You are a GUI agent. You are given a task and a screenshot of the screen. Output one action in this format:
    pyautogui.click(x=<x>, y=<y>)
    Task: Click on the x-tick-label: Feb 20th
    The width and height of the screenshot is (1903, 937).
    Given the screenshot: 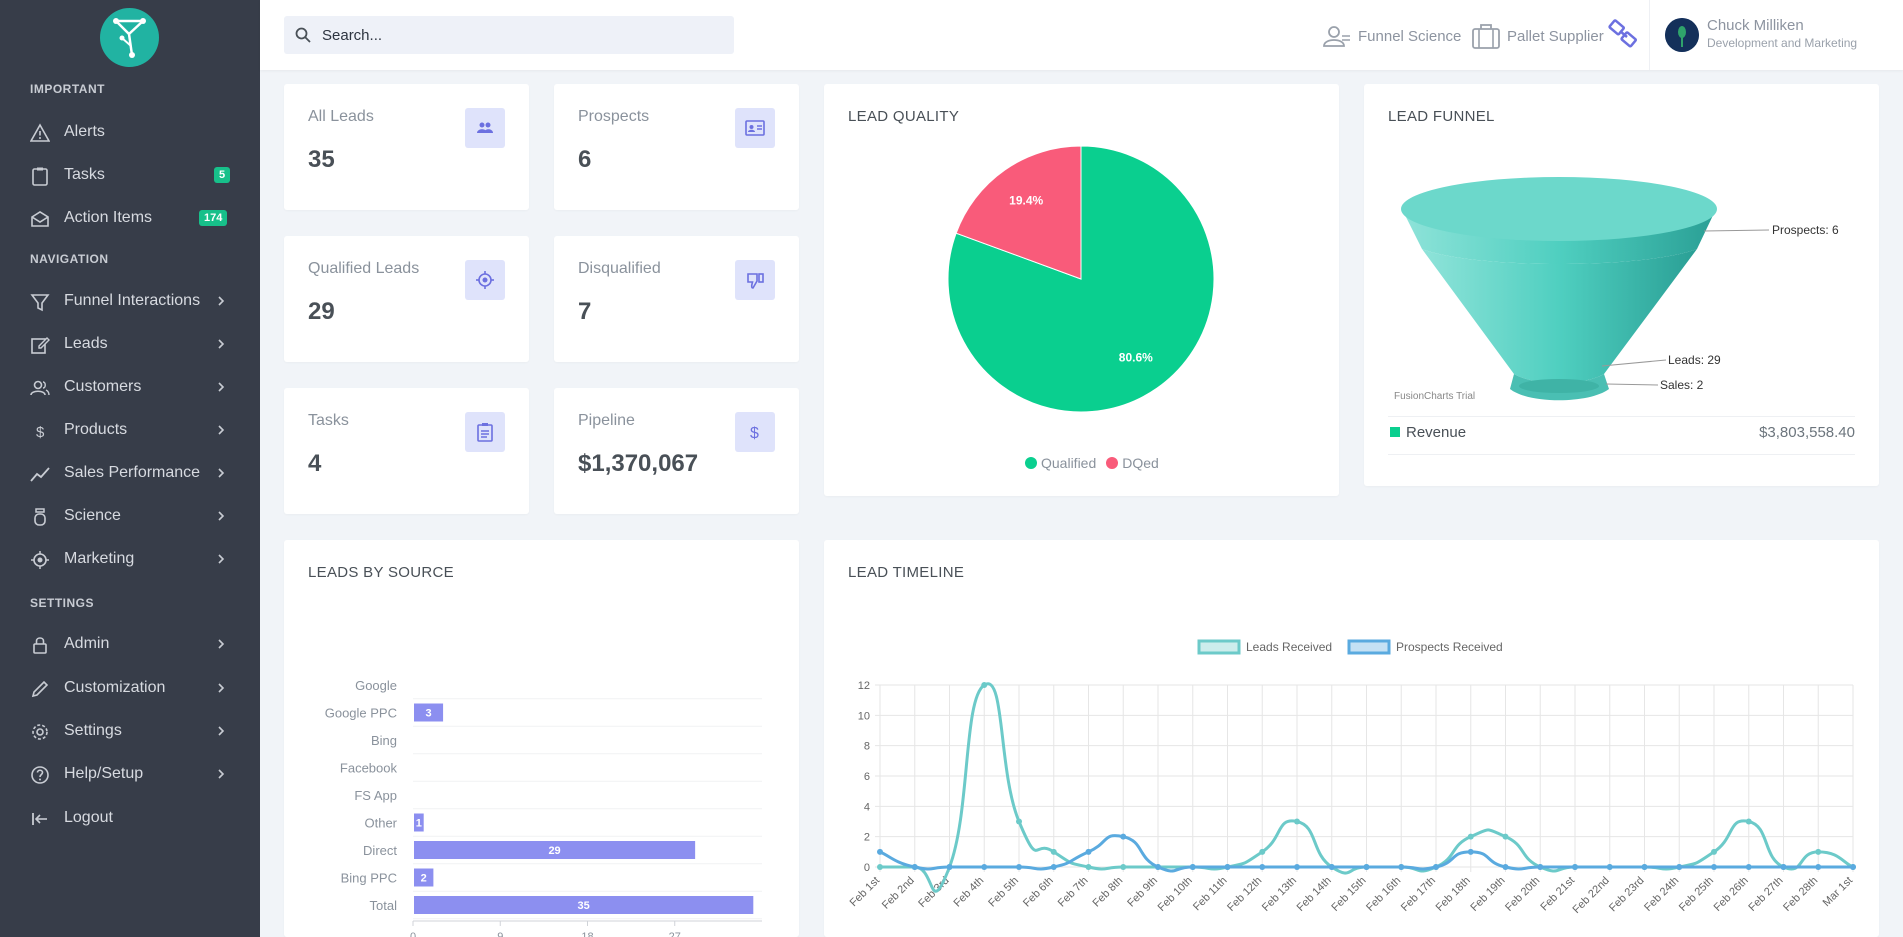 What is the action you would take?
    pyautogui.click(x=1522, y=894)
    